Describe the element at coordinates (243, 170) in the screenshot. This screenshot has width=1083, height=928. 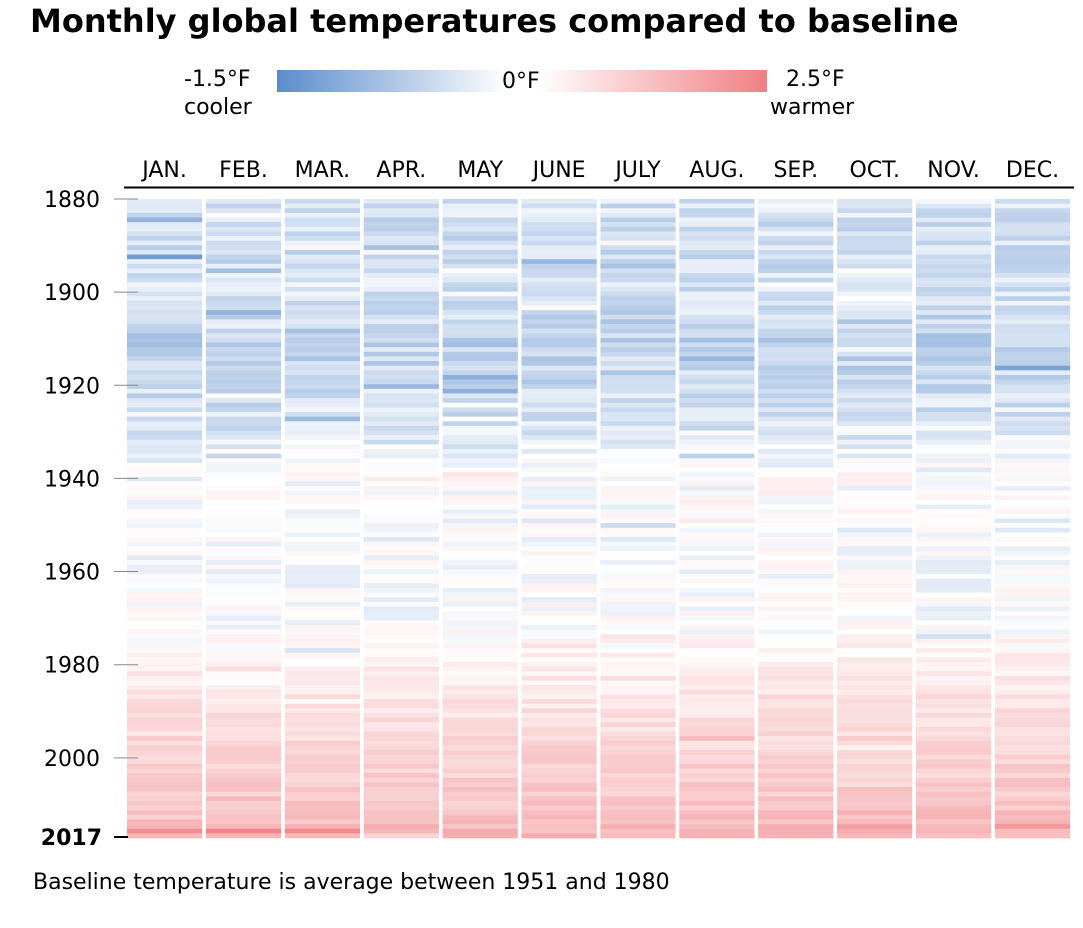
I see `column-label-feb: FEB.` at that location.